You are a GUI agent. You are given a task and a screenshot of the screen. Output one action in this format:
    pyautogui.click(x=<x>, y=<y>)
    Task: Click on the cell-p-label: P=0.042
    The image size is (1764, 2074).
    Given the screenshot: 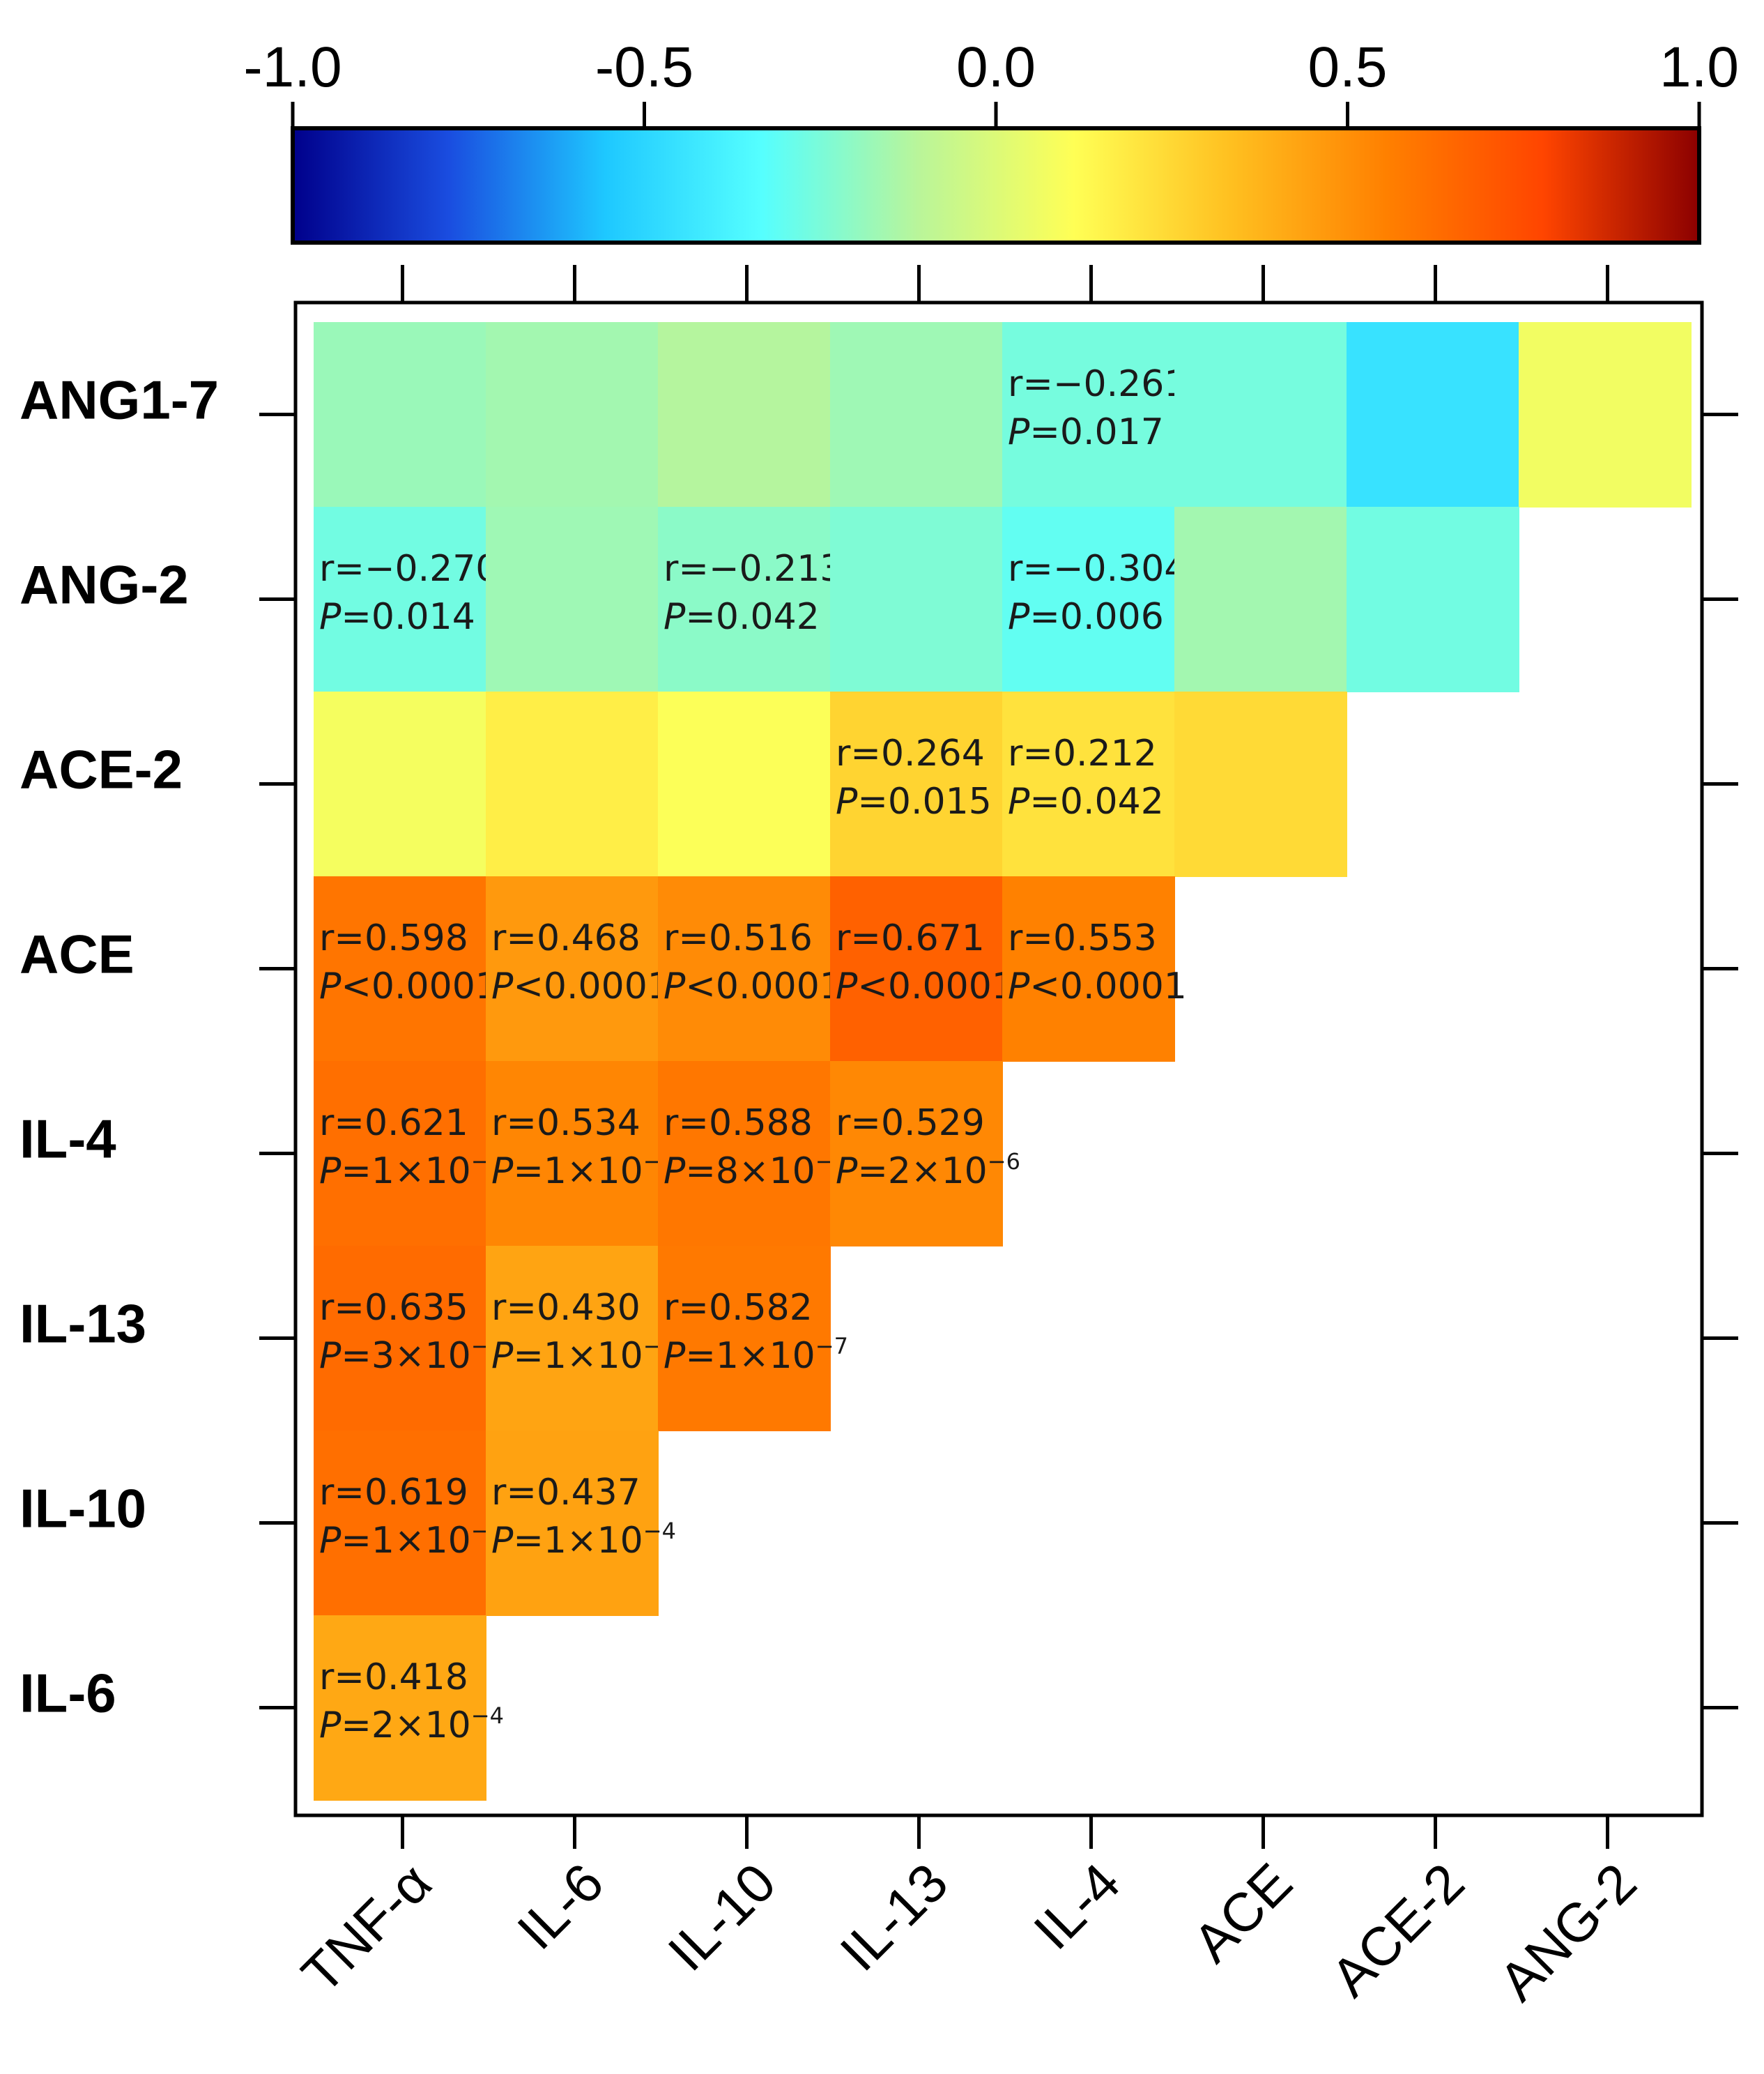 What is the action you would take?
    pyautogui.click(x=742, y=617)
    